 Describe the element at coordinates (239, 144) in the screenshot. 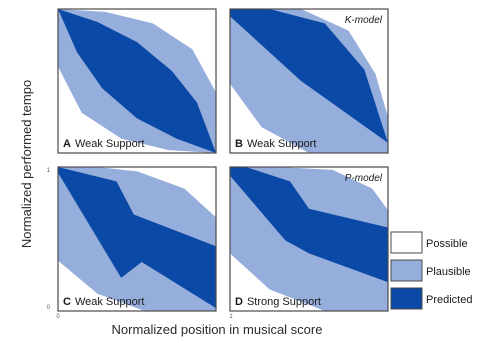

I see `panel-b-letter: B` at that location.